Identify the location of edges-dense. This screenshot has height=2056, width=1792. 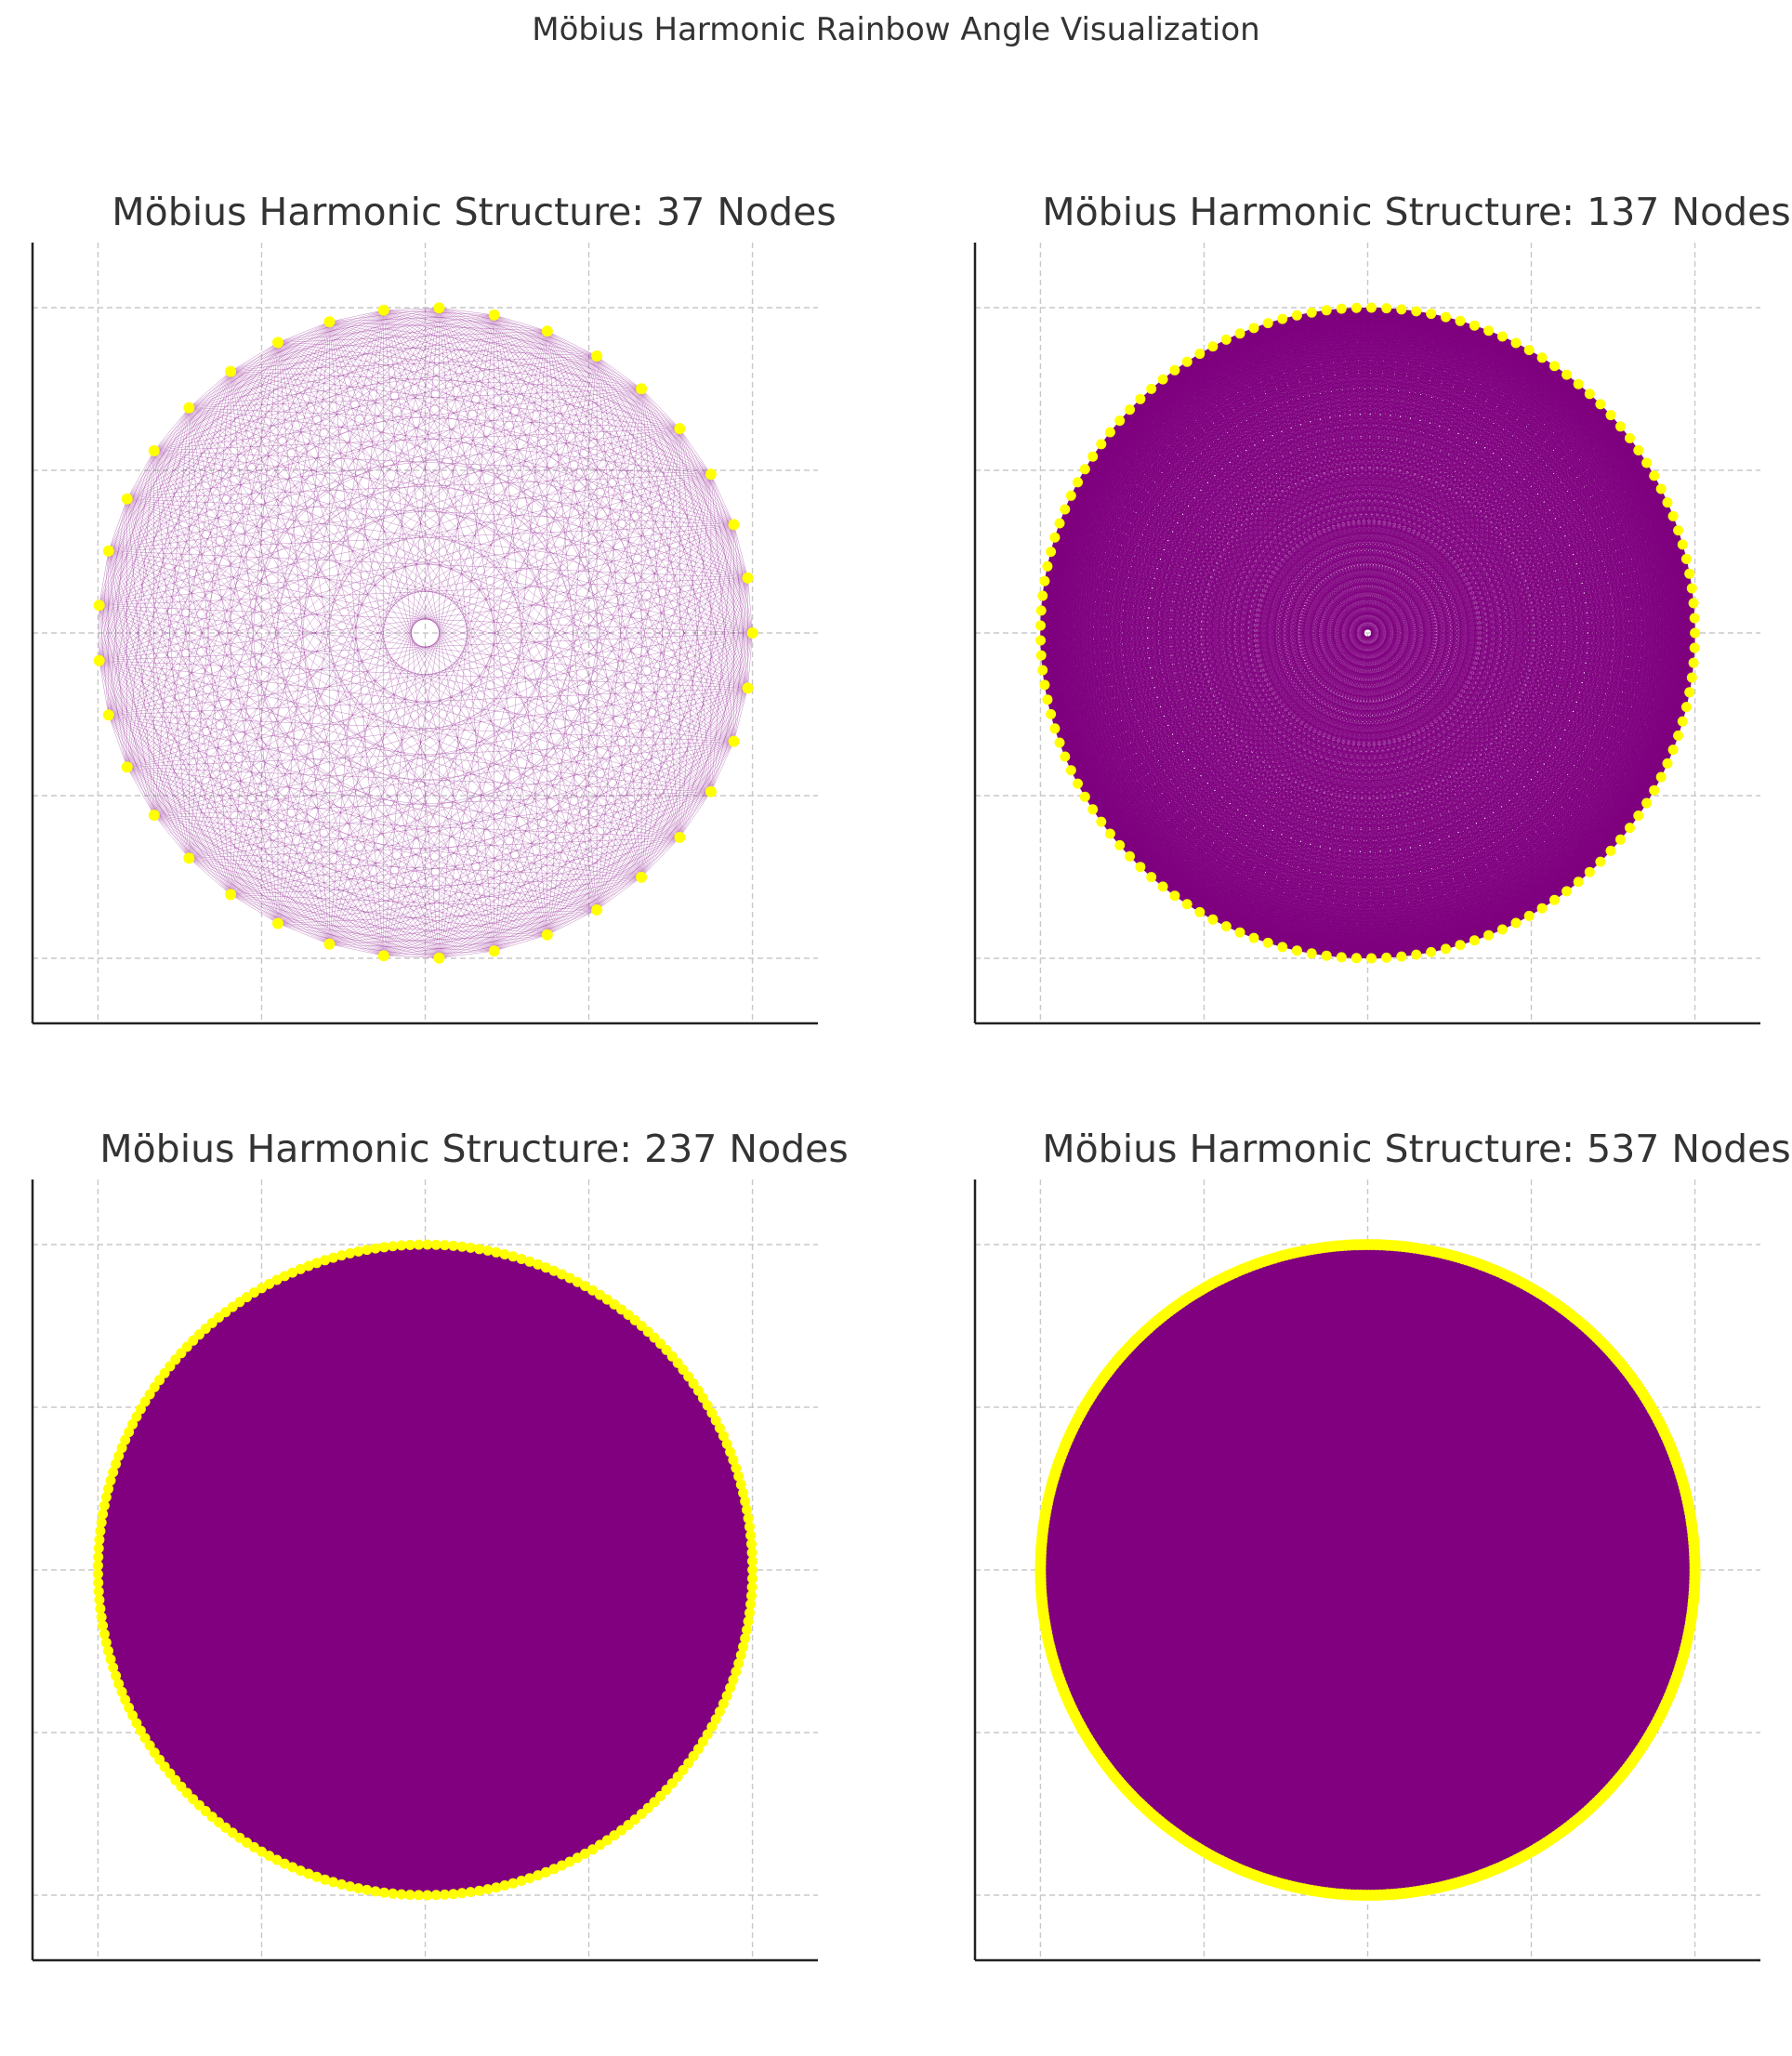
(425, 1570).